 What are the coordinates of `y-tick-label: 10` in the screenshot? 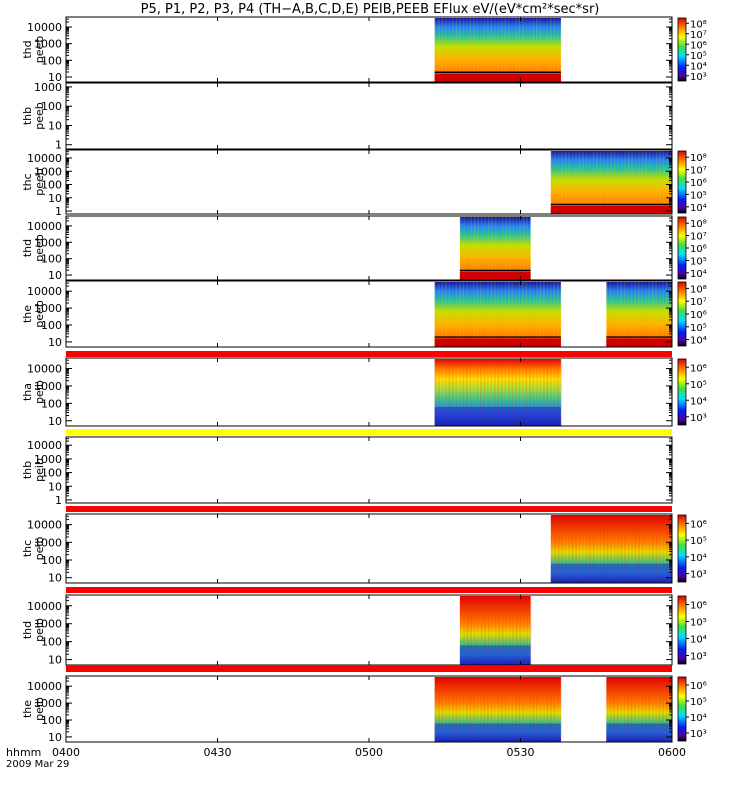 It's located at (55, 77).